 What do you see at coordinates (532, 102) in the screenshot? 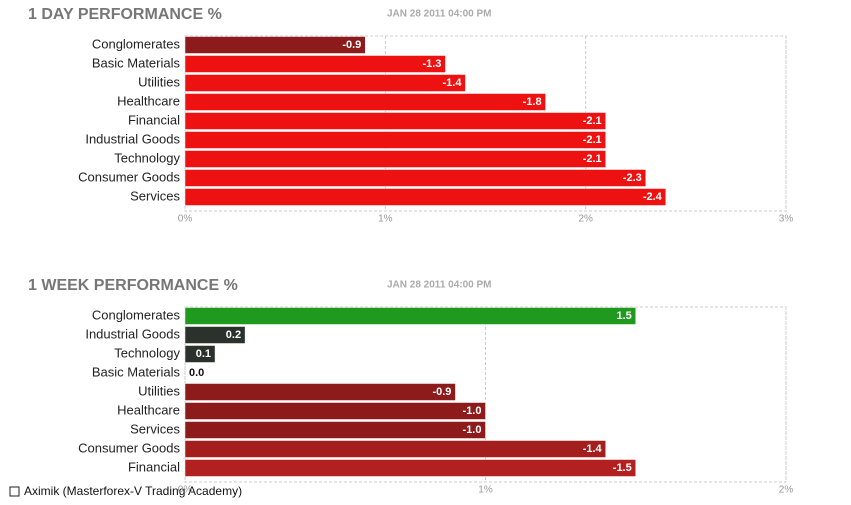
I see `value-label: -1.8` at bounding box center [532, 102].